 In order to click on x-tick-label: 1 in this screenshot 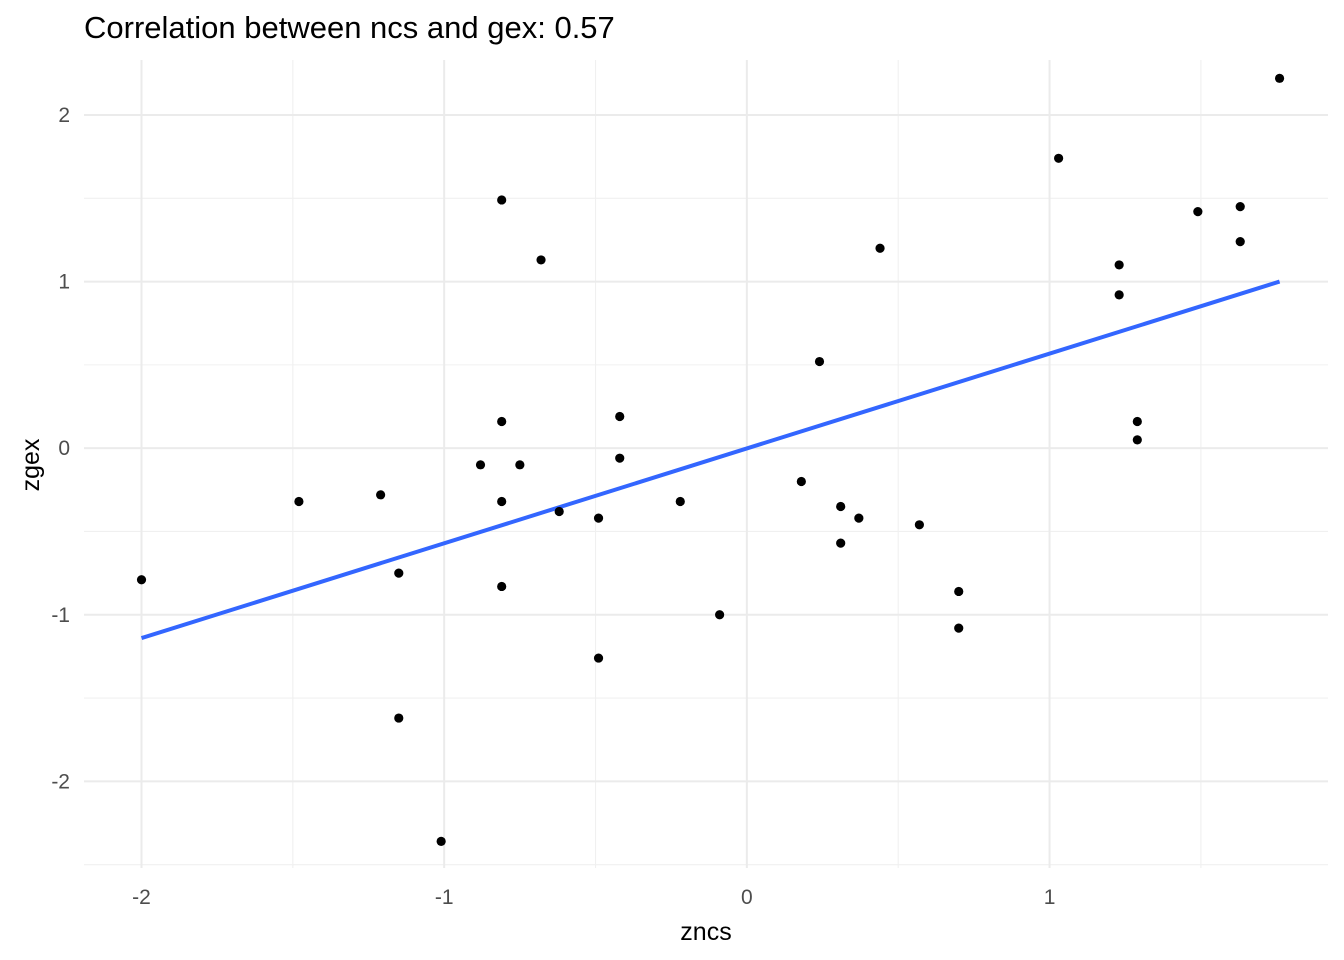, I will do `click(1050, 897)`.